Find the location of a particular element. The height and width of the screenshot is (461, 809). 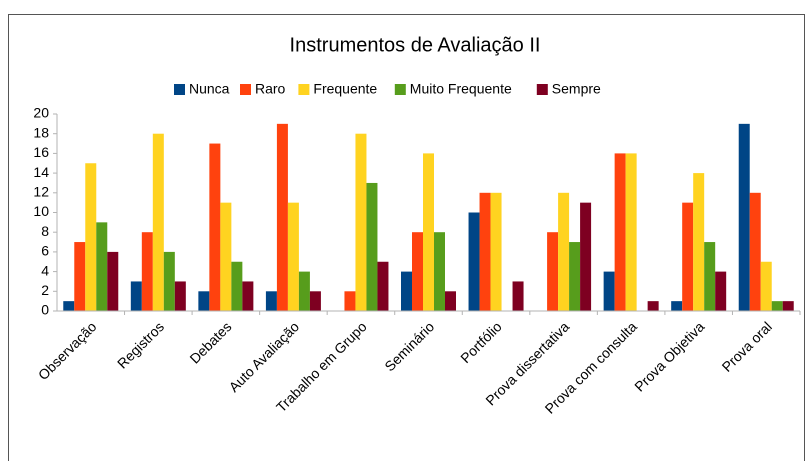

legend-label: Raro is located at coordinates (270, 89).